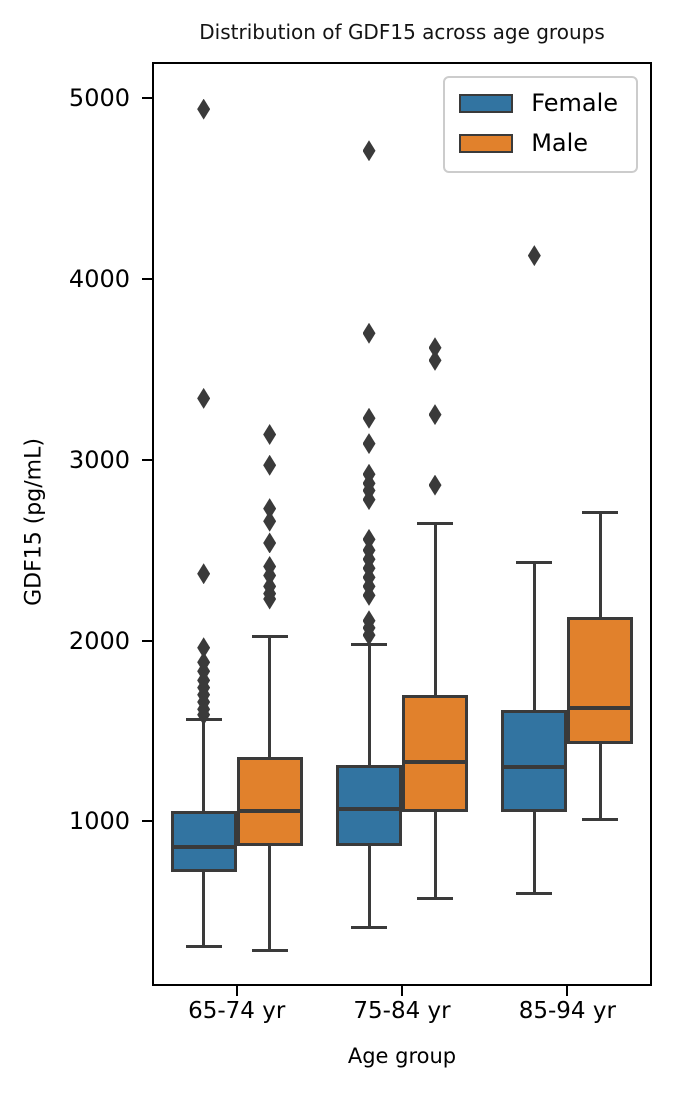  Describe the element at coordinates (560, 143) in the screenshot. I see `legend-label: Male` at that location.